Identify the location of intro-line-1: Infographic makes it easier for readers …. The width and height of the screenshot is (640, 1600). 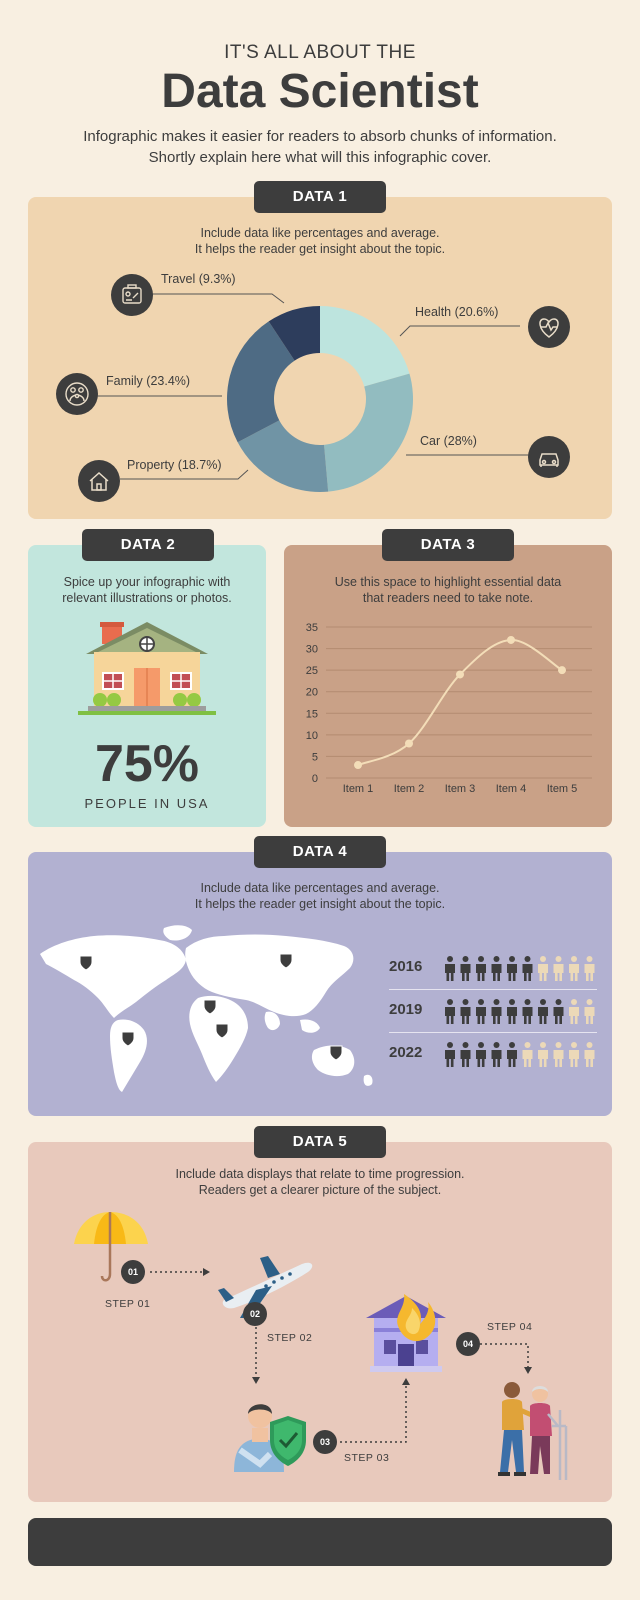
(320, 136).